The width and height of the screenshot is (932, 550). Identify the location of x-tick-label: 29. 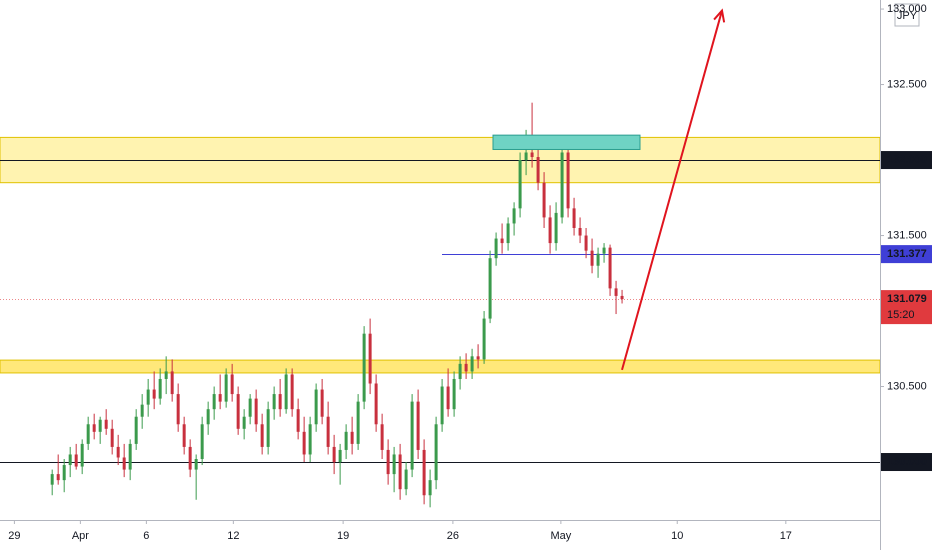
(14, 536).